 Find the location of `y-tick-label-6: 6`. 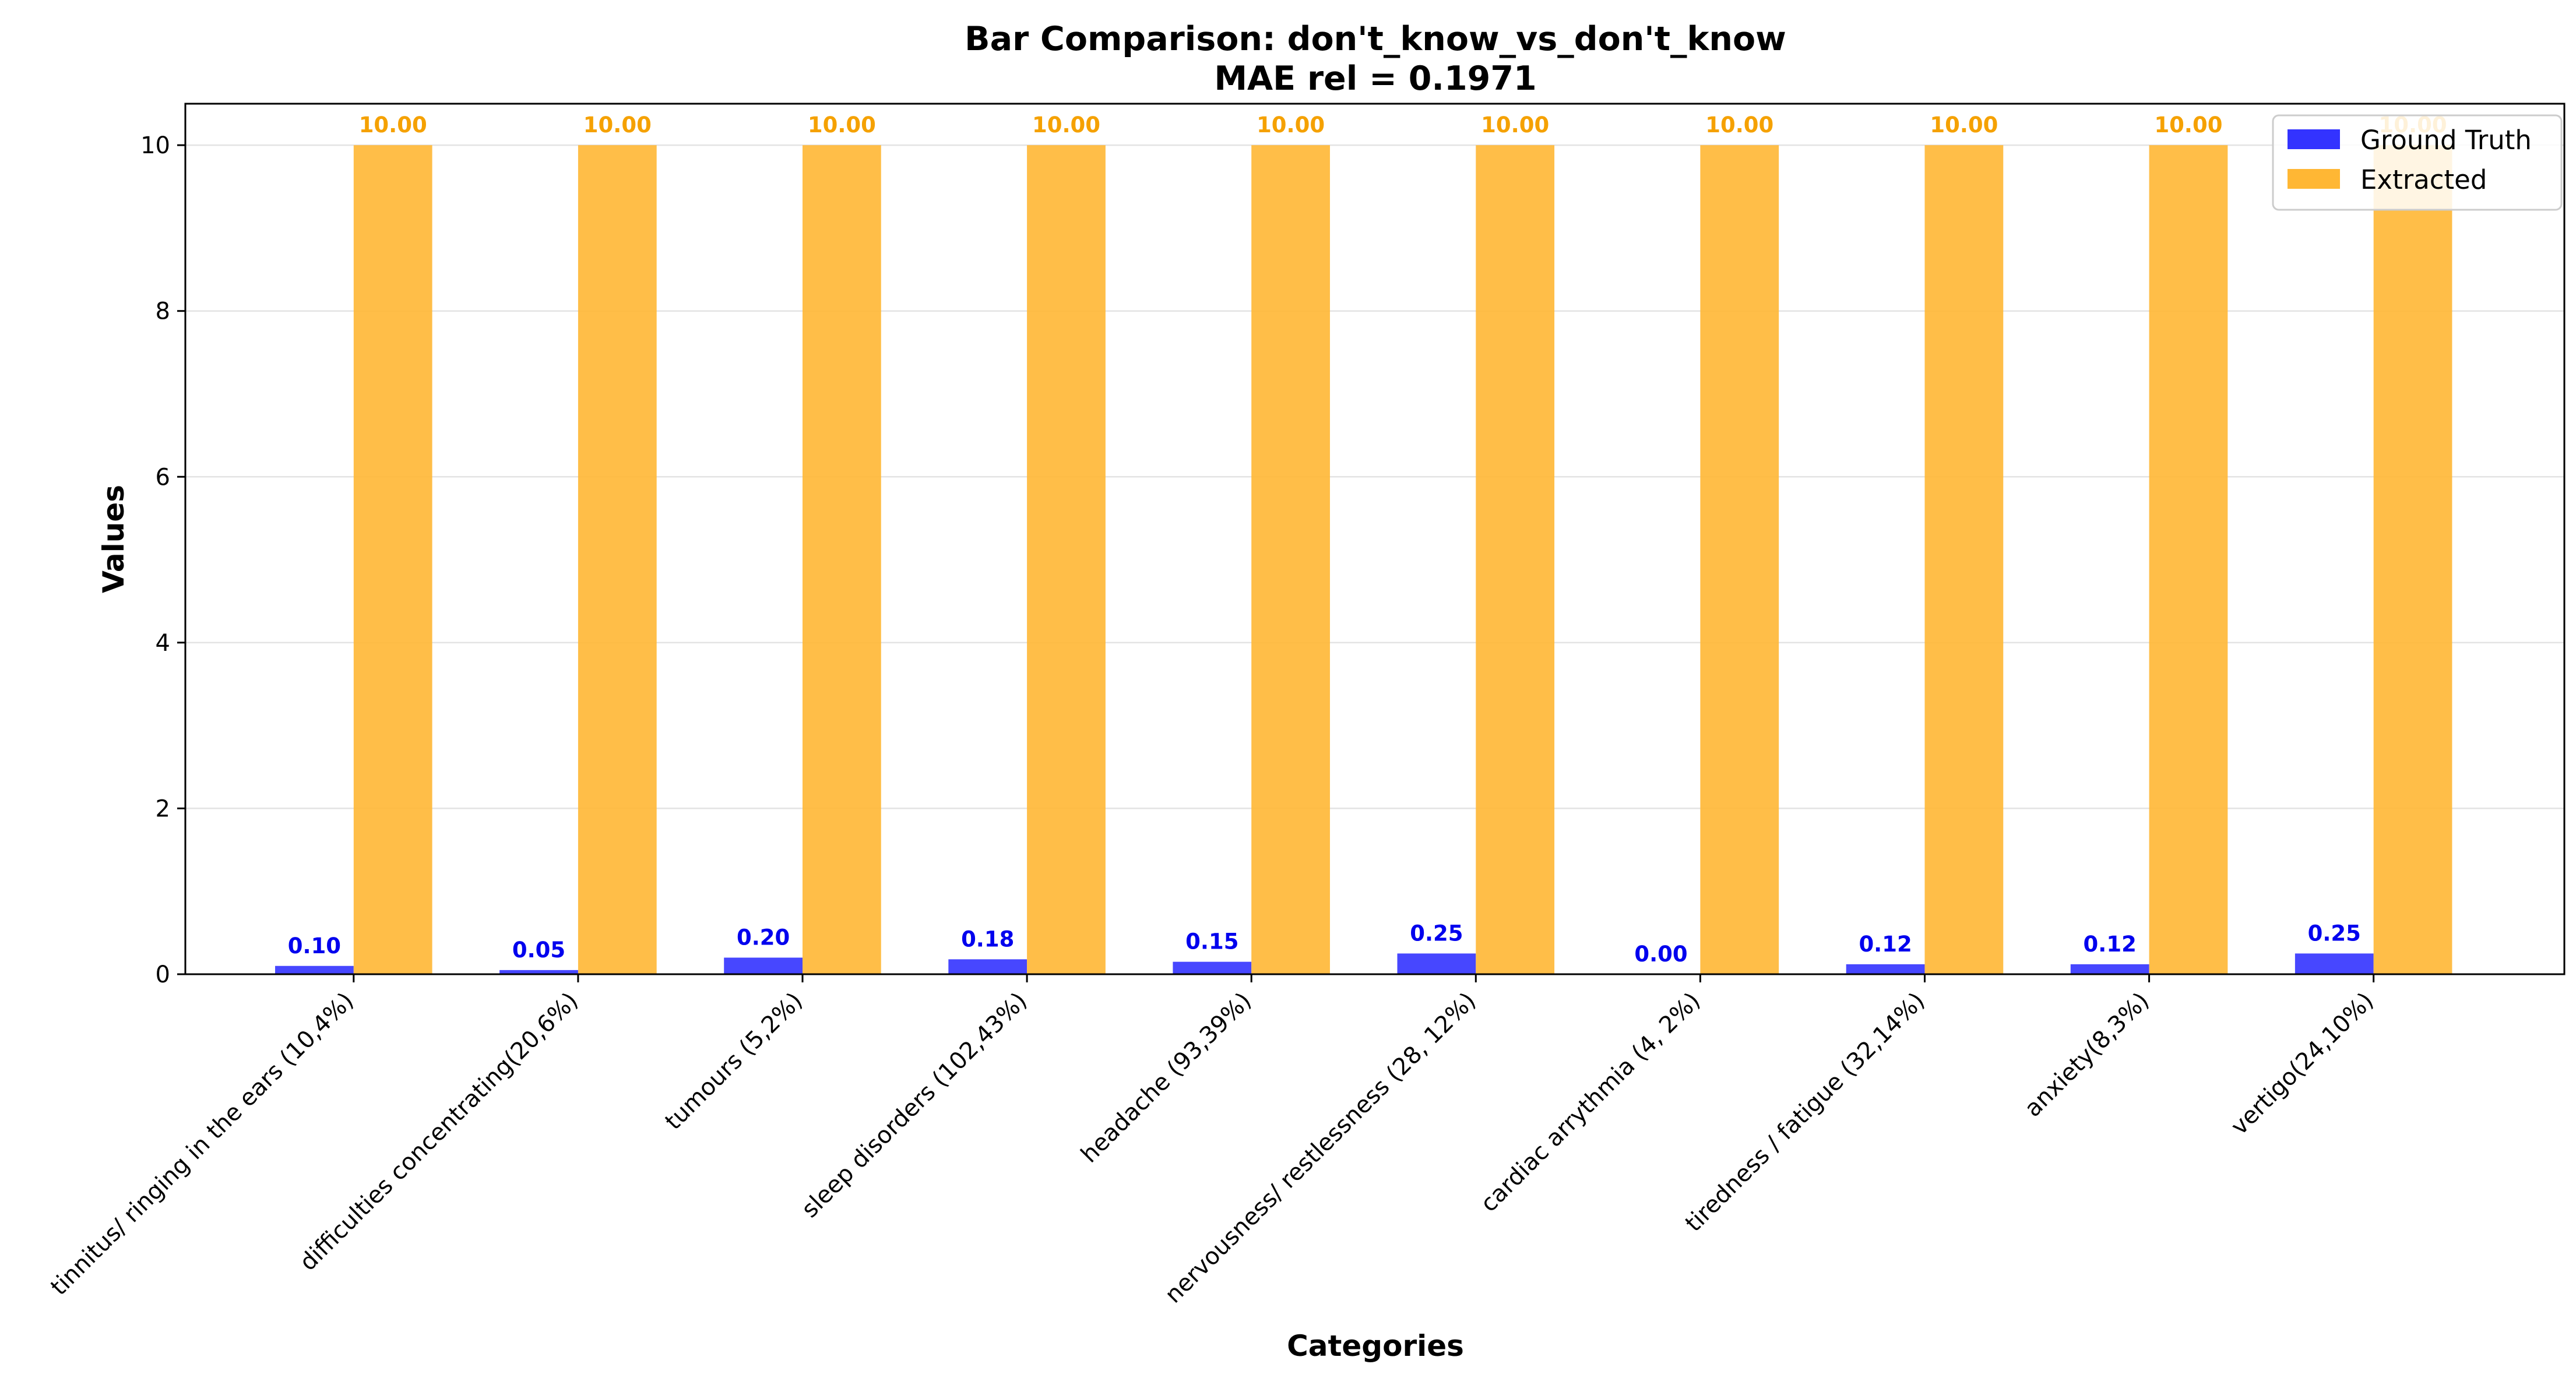

y-tick-label-6: 6 is located at coordinates (163, 477).